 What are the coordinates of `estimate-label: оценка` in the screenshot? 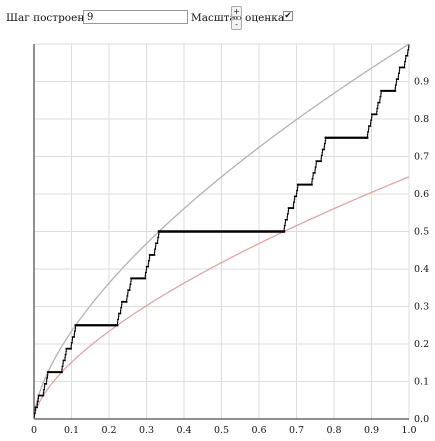 It's located at (265, 18).